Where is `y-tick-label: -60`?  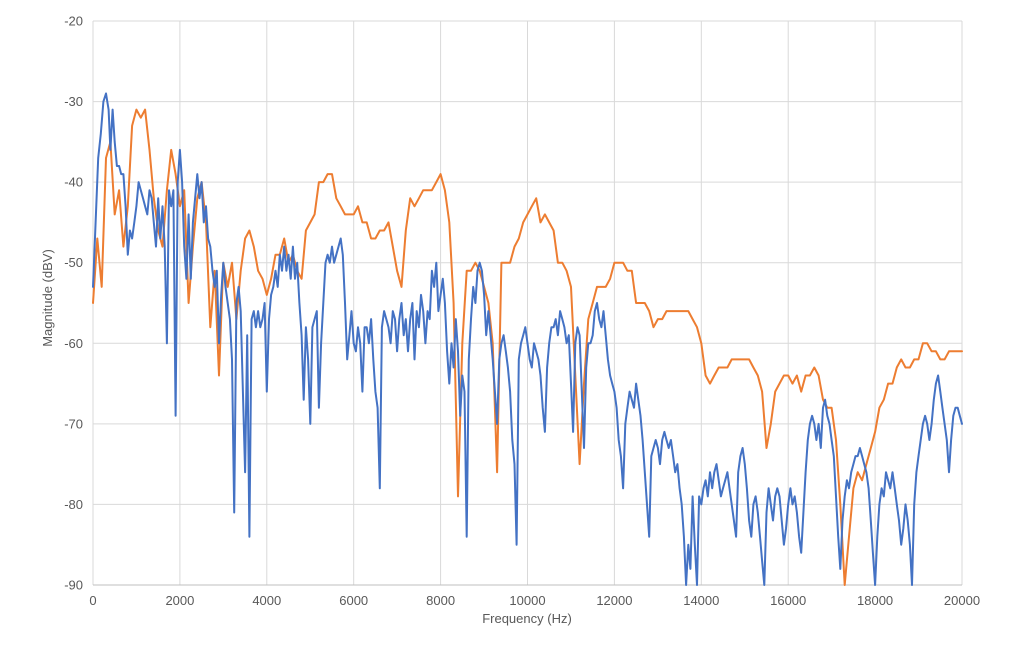
y-tick-label: -60 is located at coordinates (73, 343).